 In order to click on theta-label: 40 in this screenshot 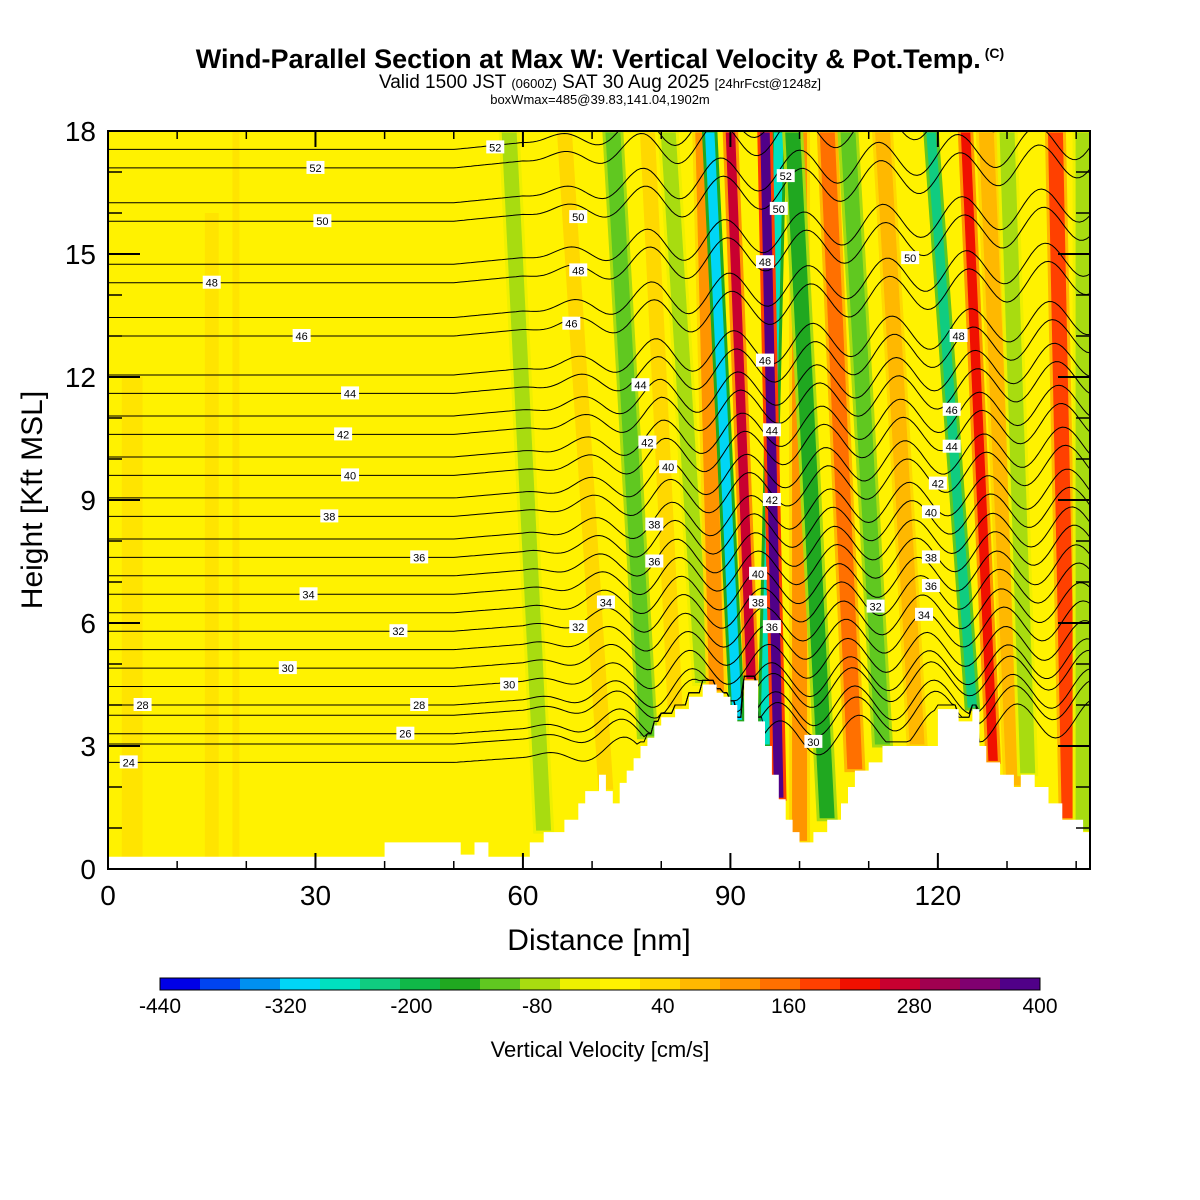, I will do `click(350, 475)`.